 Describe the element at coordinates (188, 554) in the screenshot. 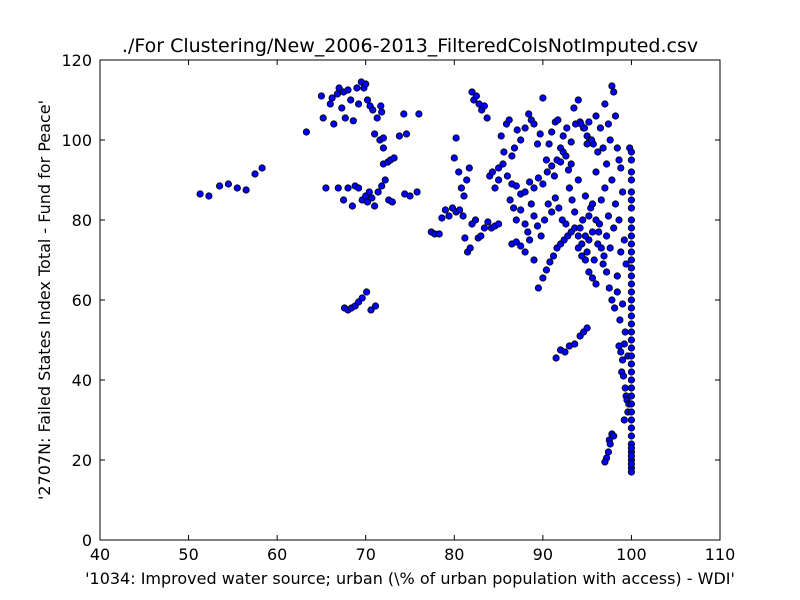

I see `x-tick-label: 50` at that location.